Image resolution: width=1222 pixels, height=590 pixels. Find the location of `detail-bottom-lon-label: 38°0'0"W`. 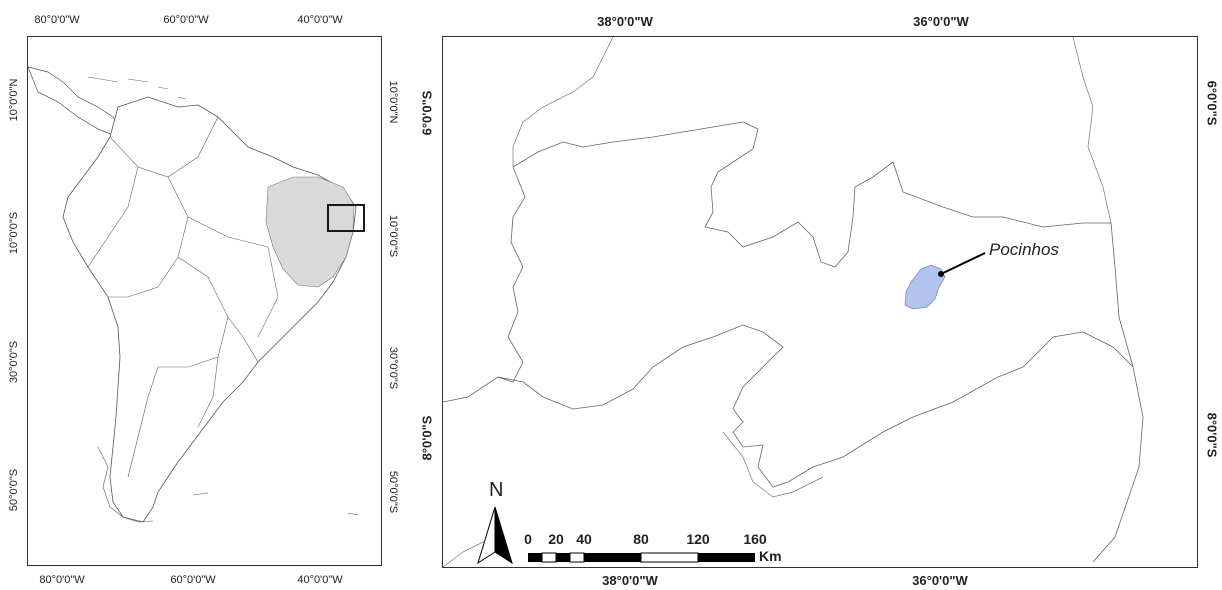

detail-bottom-lon-label: 38°0'0"W is located at coordinates (630, 580).